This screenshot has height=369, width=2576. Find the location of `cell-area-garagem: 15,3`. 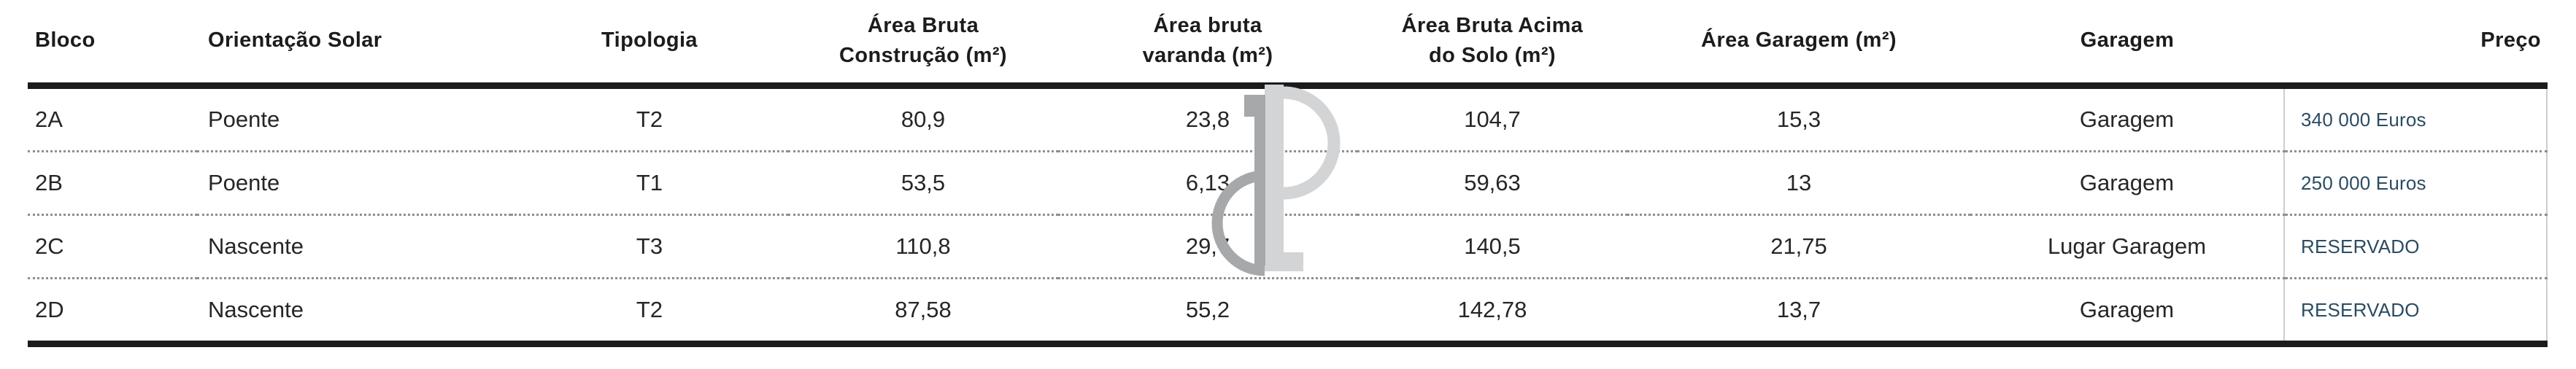

cell-area-garagem: 15,3 is located at coordinates (1798, 118).